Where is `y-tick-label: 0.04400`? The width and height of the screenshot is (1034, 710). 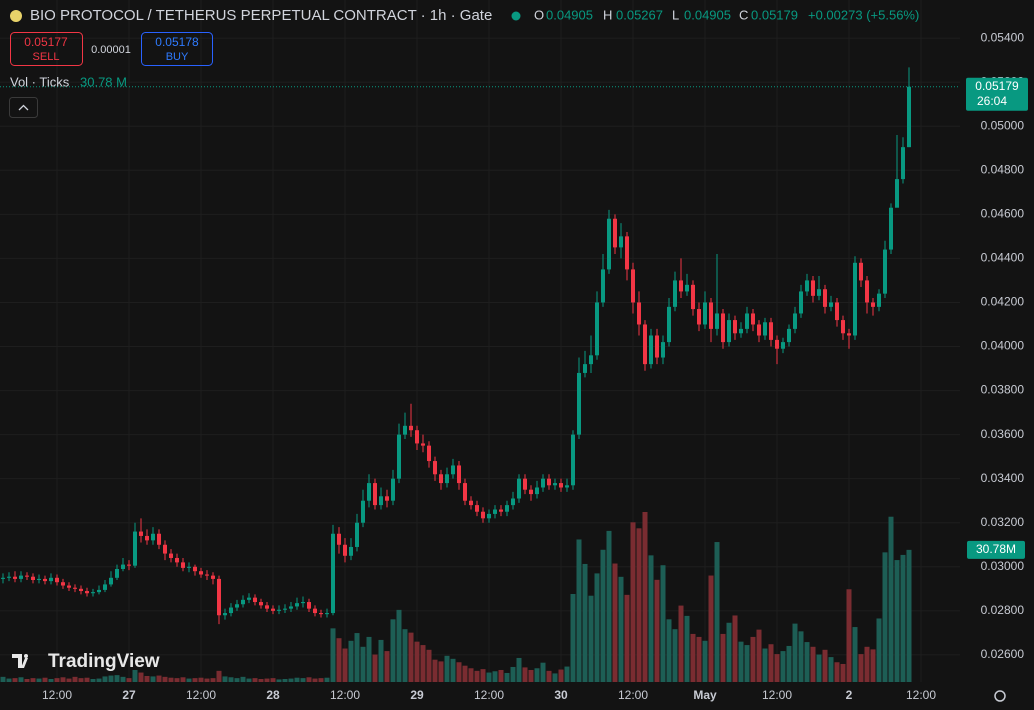
y-tick-label: 0.04400 is located at coordinates (1003, 258).